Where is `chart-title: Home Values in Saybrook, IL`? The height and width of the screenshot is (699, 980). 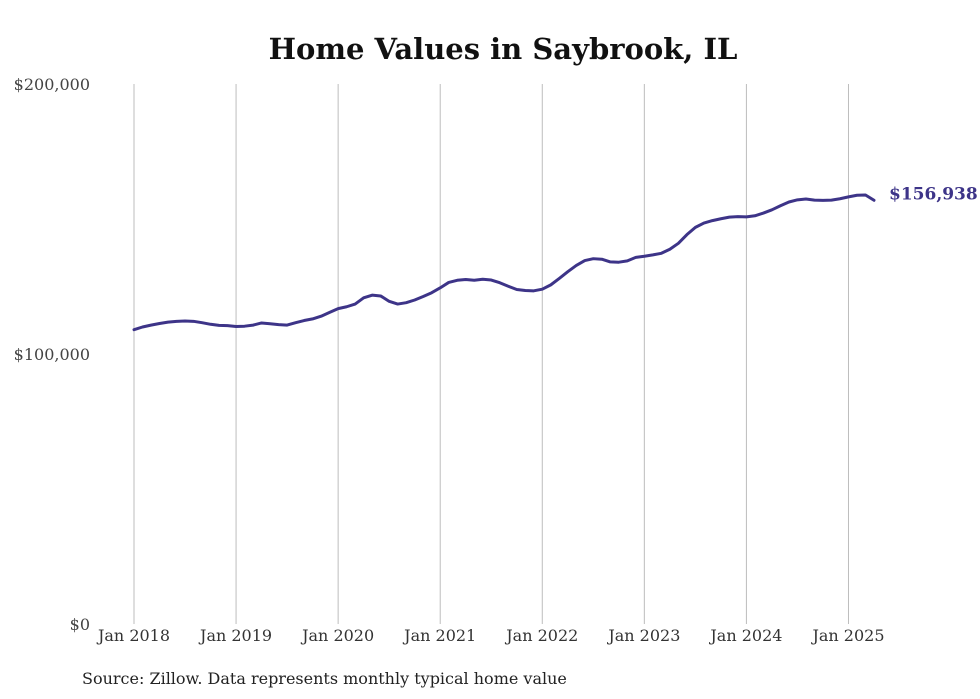 chart-title: Home Values in Saybrook, IL is located at coordinates (503, 49).